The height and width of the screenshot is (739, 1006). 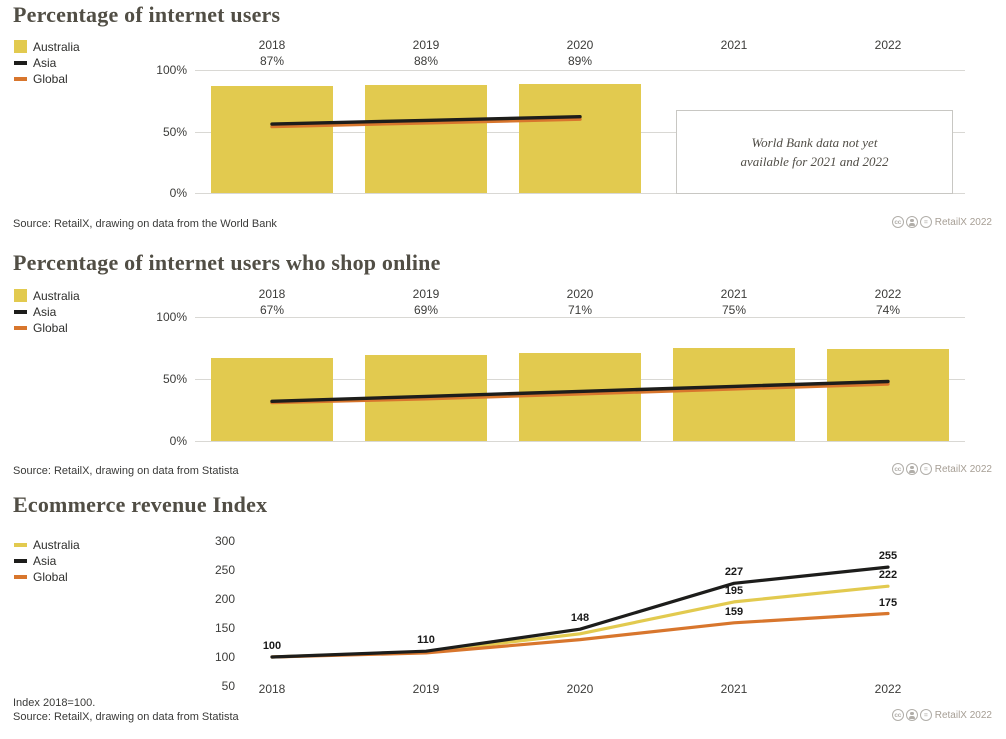 What do you see at coordinates (272, 310) in the screenshot?
I see `year-value-label: 67%` at bounding box center [272, 310].